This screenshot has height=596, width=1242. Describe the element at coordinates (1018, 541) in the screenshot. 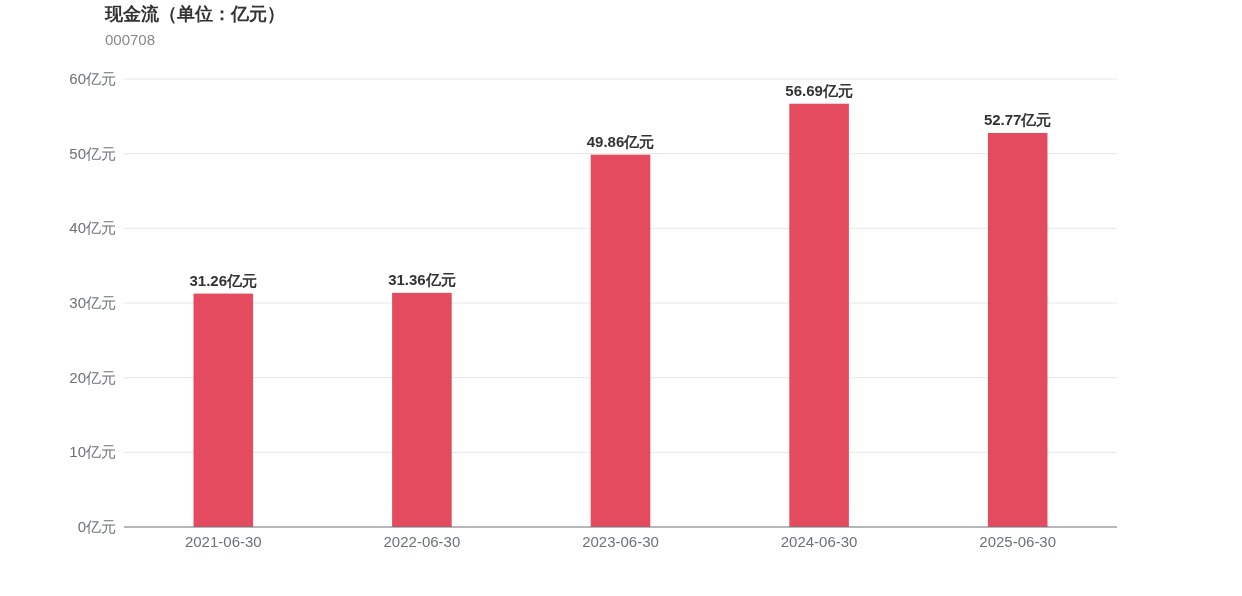

I see `x-tick-label: 2025-06-30` at that location.